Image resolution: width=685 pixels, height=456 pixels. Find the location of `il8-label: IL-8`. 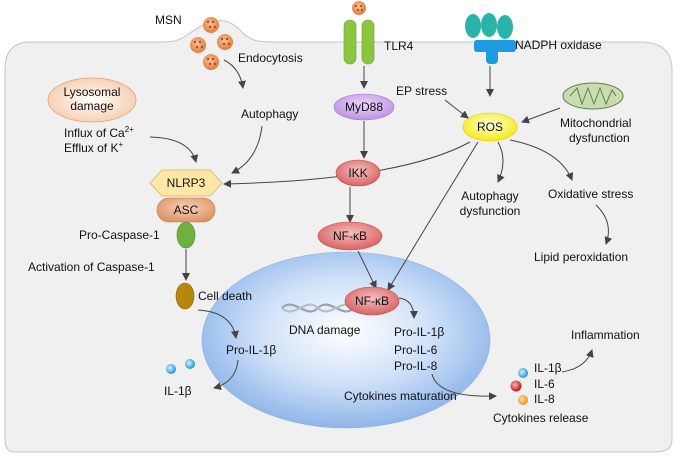

il8-label: IL-8 is located at coordinates (544, 399).